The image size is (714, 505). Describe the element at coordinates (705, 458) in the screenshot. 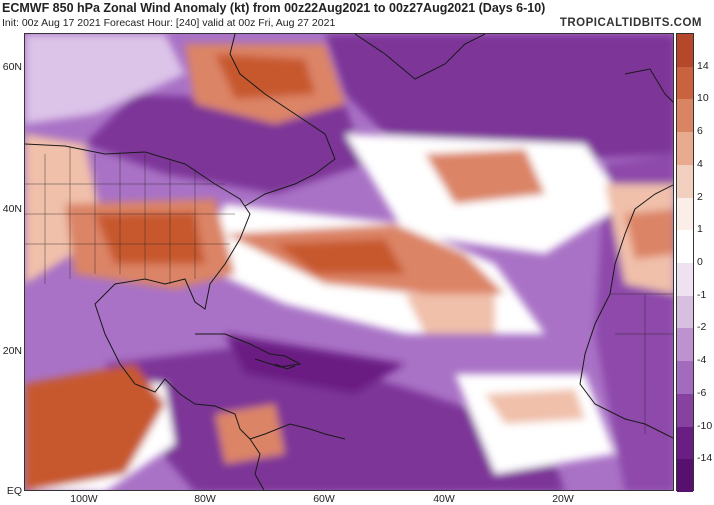

I see `colorbar-tick-label: -14` at that location.